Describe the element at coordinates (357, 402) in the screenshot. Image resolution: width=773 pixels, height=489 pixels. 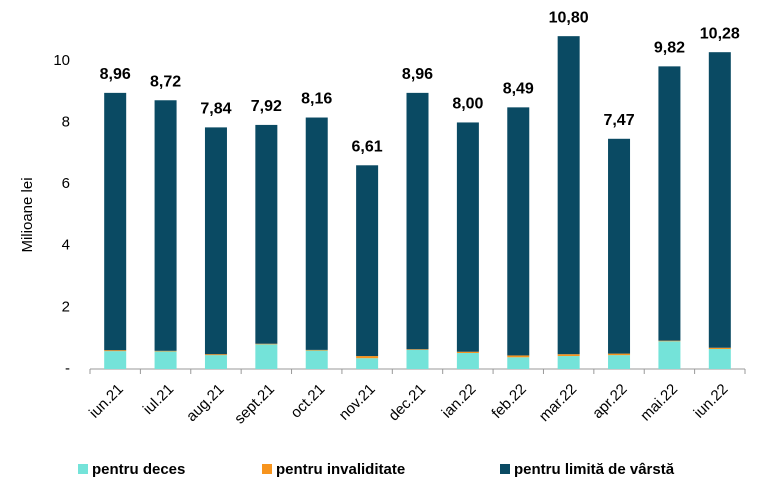
I see `x-tick-label: nov.21` at that location.